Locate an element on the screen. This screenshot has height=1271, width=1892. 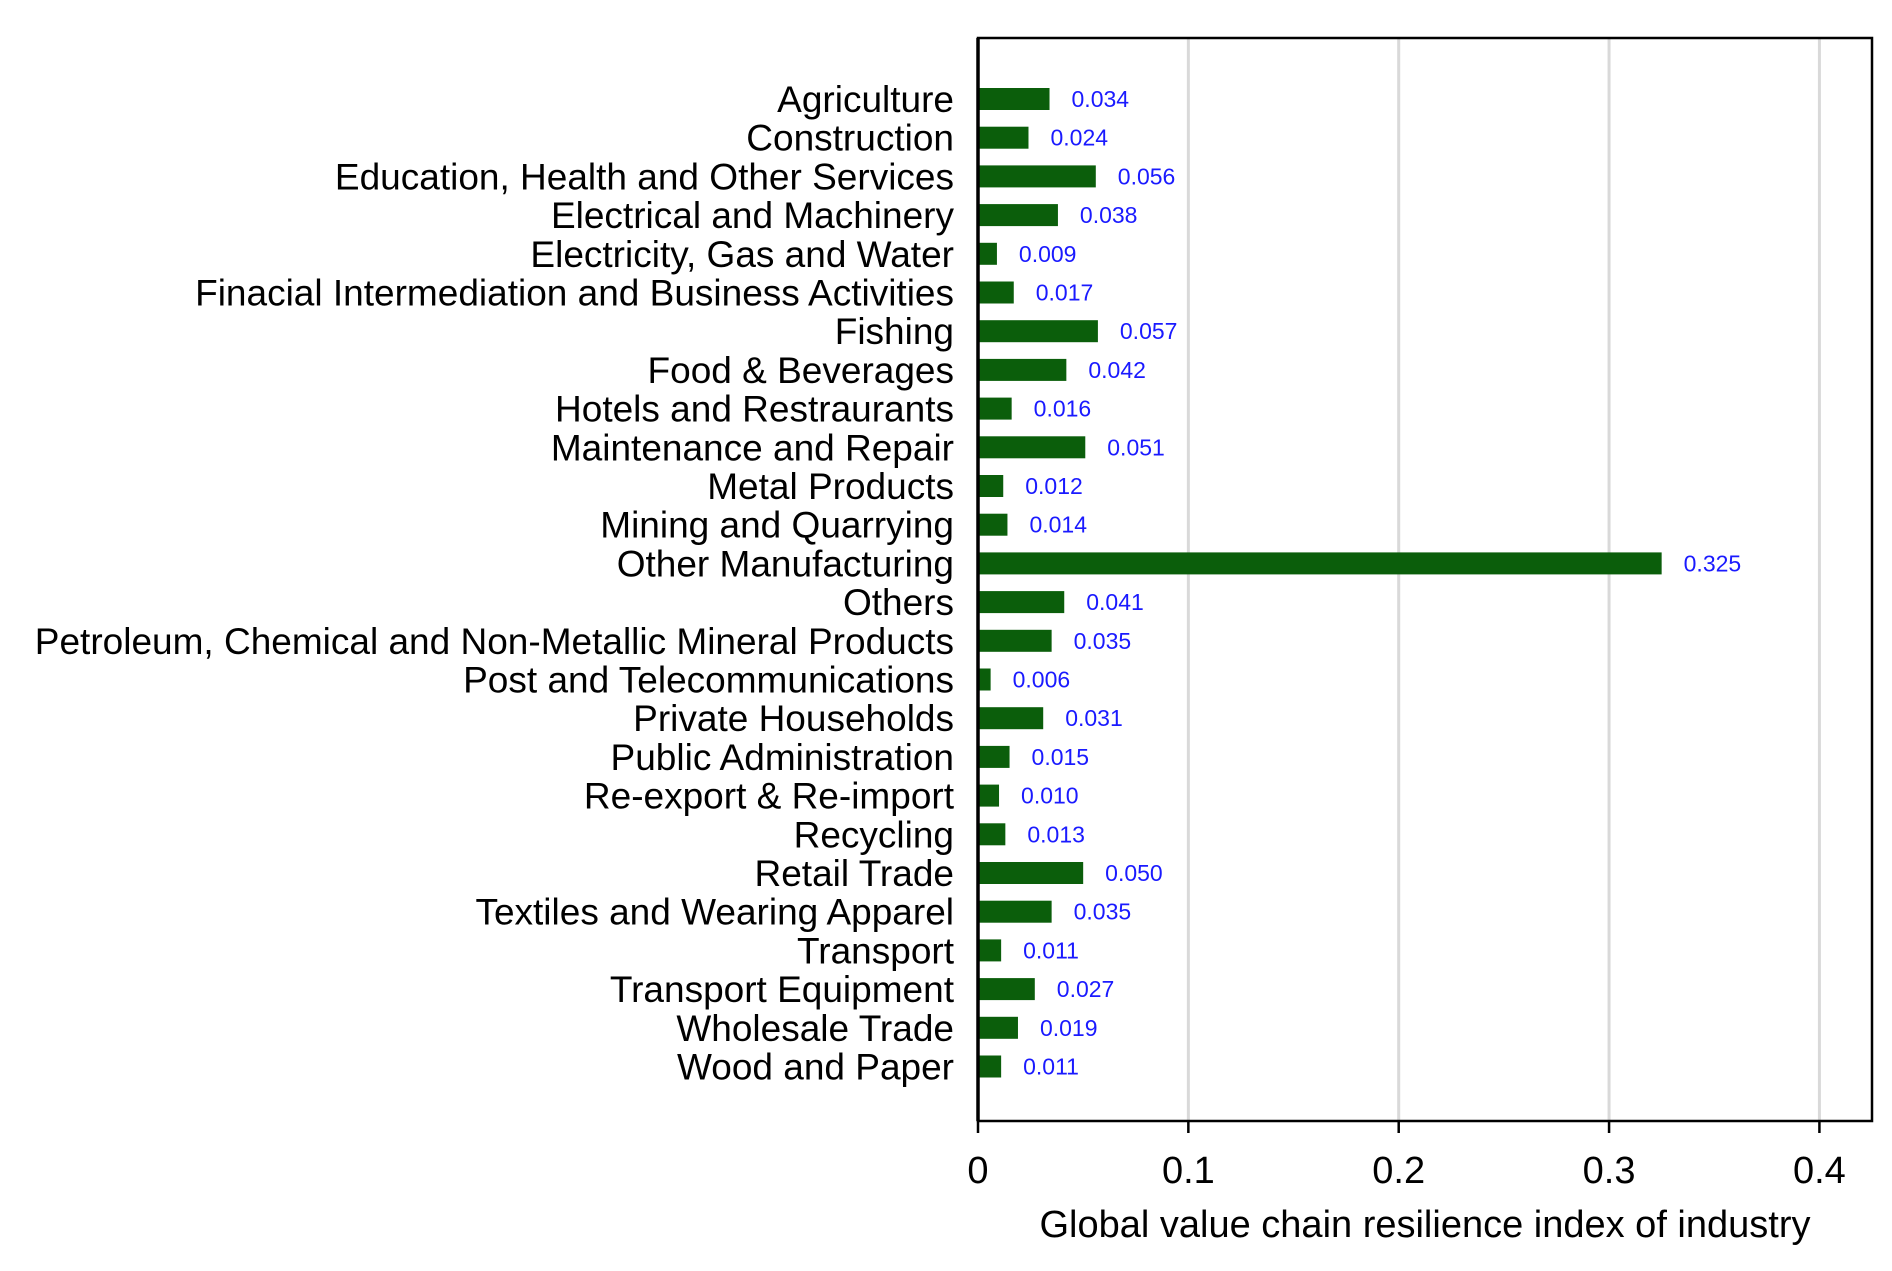
x-tick-label-3: 0.3 is located at coordinates (1609, 1171).